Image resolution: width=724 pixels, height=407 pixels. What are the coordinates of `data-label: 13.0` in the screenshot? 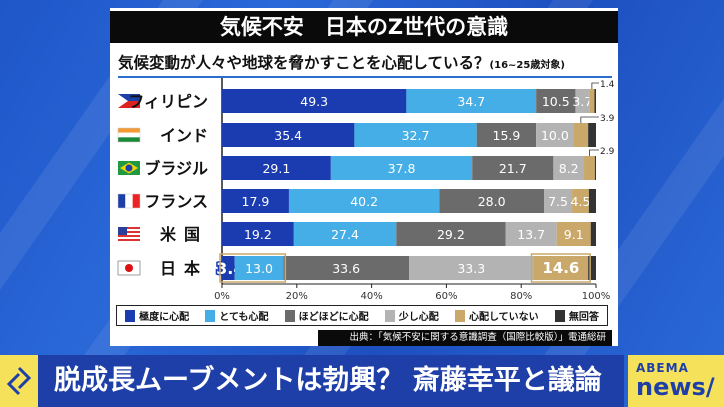 It's located at (259, 268).